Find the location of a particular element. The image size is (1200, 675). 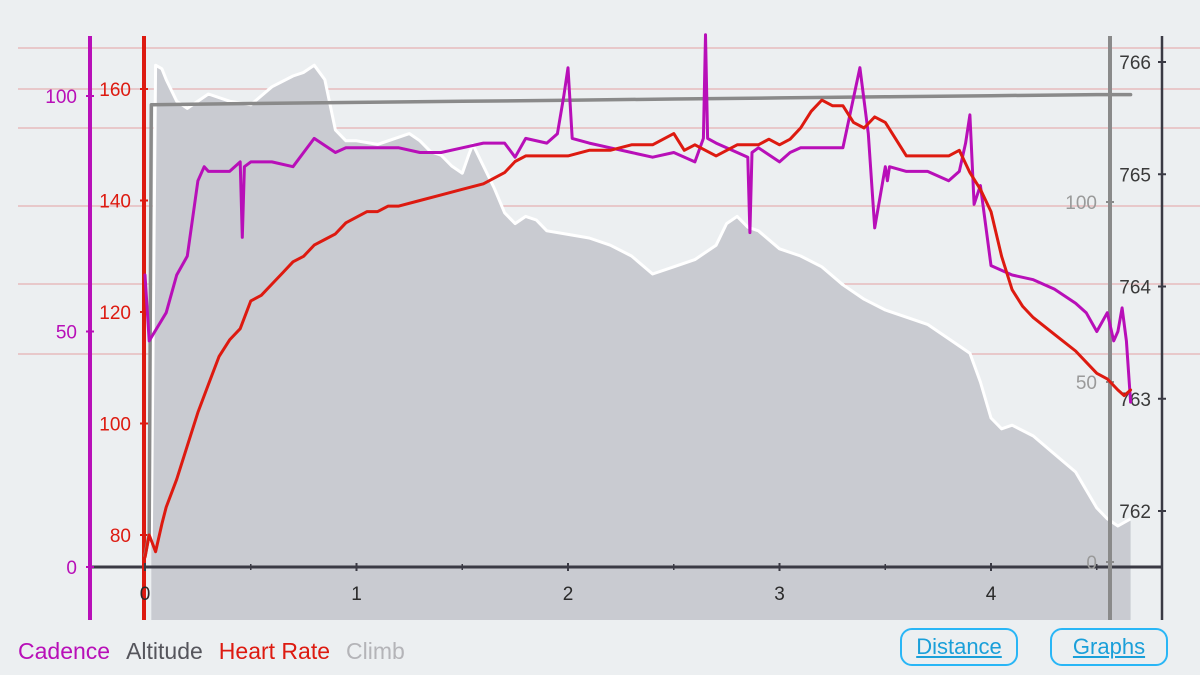

legend-climb: Climb is located at coordinates (375, 651).